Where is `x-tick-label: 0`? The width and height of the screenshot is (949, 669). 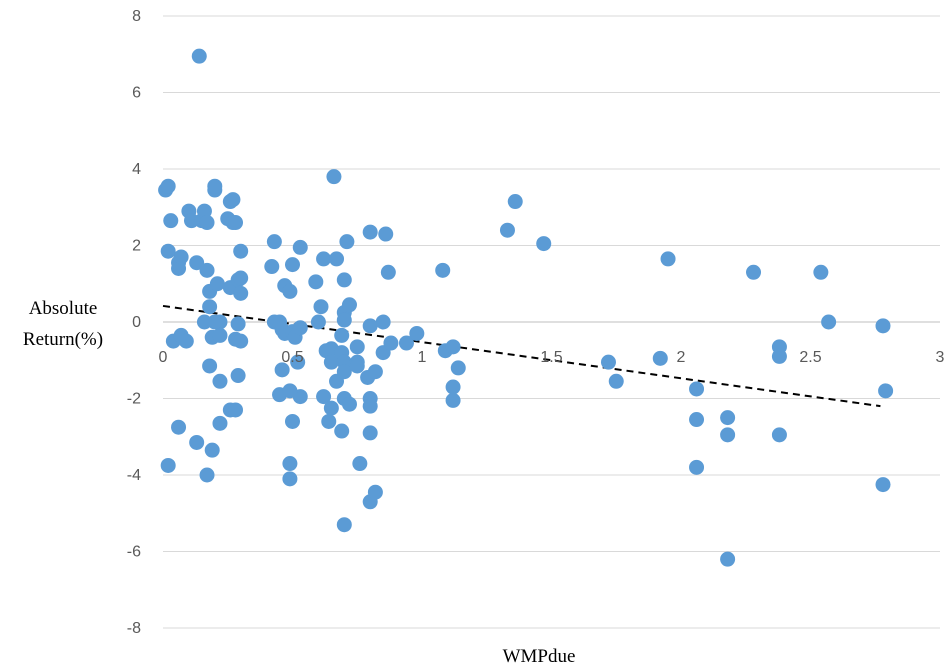 x-tick-label: 0 is located at coordinates (163, 357).